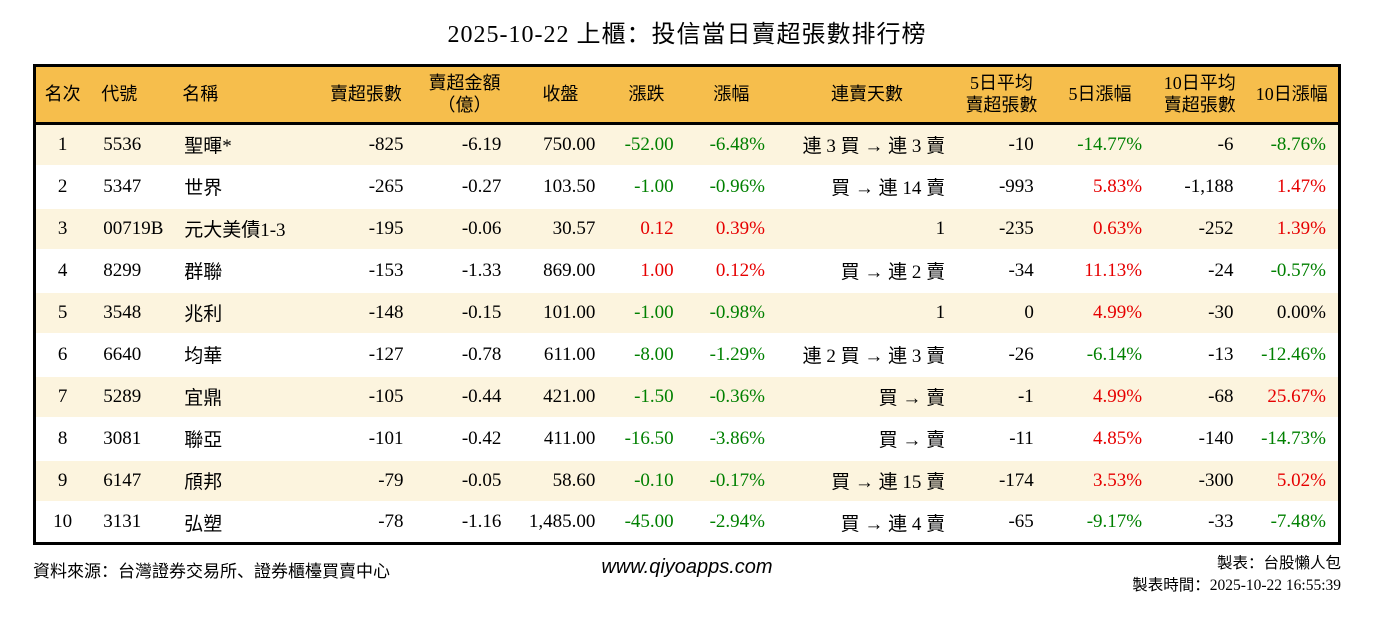  I want to click on cell-close: 421.00, so click(569, 396).